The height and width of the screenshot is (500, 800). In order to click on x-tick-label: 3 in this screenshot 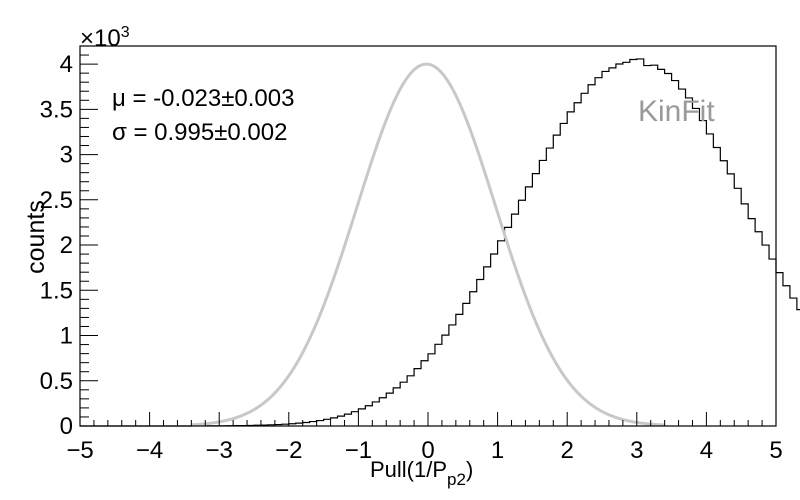, I will do `click(636, 450)`.